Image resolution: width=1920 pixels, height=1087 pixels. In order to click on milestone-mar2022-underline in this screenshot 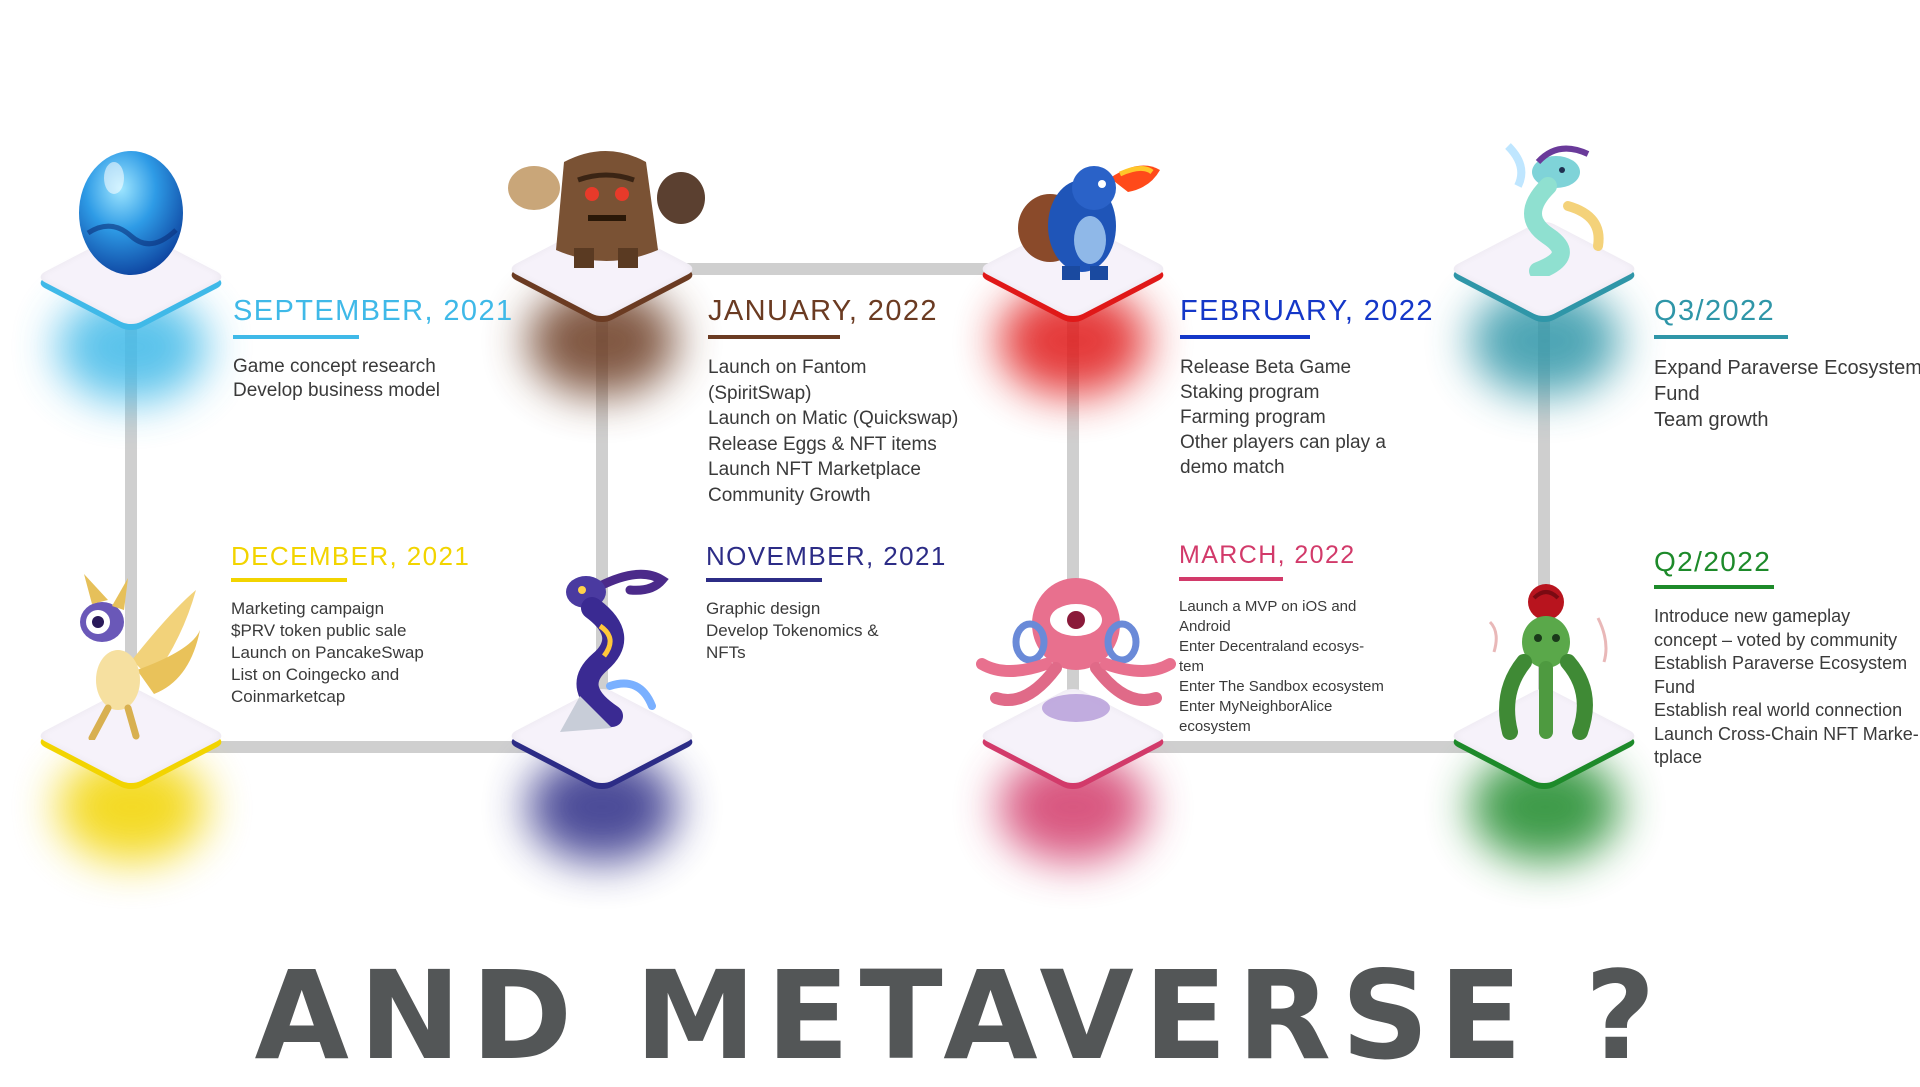, I will do `click(1231, 579)`.